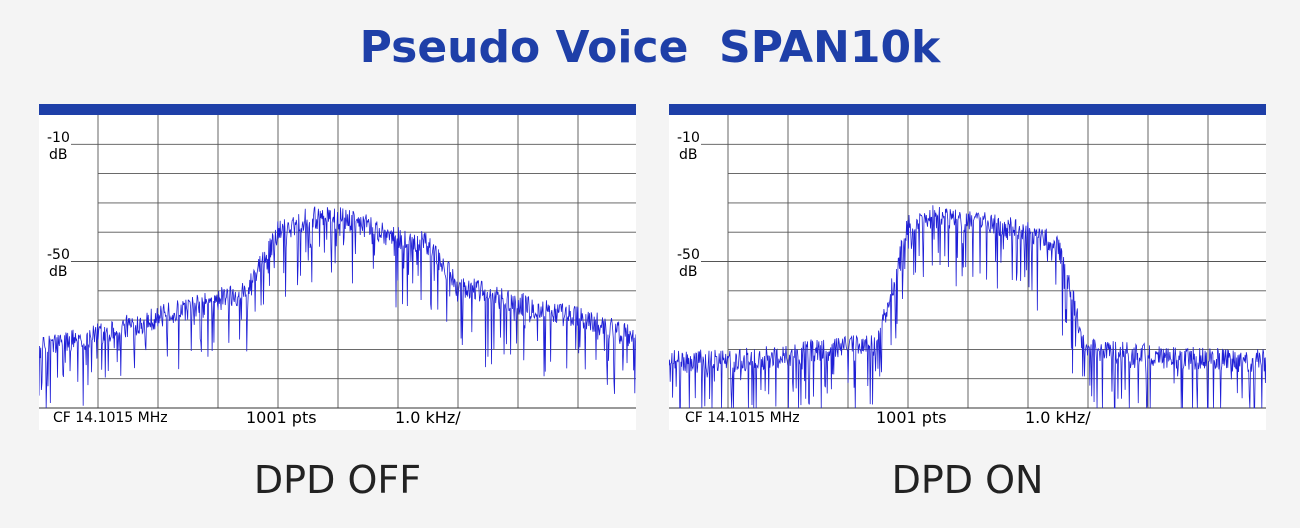 Image resolution: width=1300 pixels, height=528 pixels. I want to click on page-title: Pseudo Voice SPAN10k, so click(650, 47).